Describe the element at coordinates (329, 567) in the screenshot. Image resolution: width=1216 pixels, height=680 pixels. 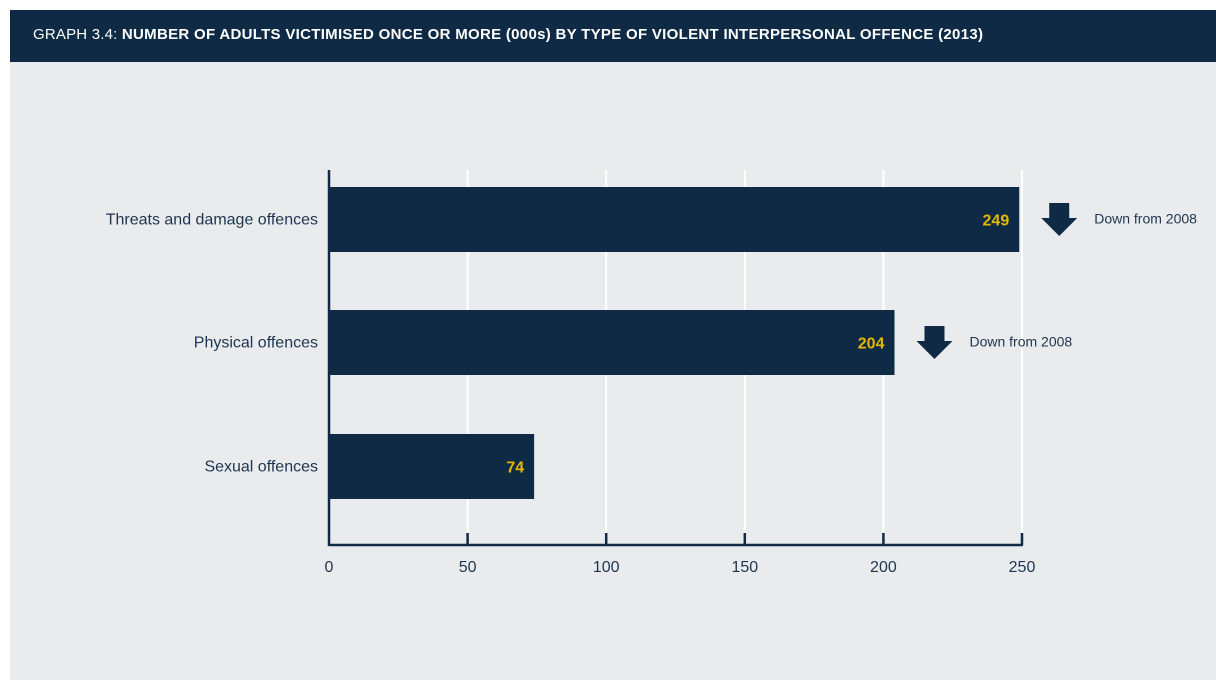
I see `x-tick-label: 0` at that location.